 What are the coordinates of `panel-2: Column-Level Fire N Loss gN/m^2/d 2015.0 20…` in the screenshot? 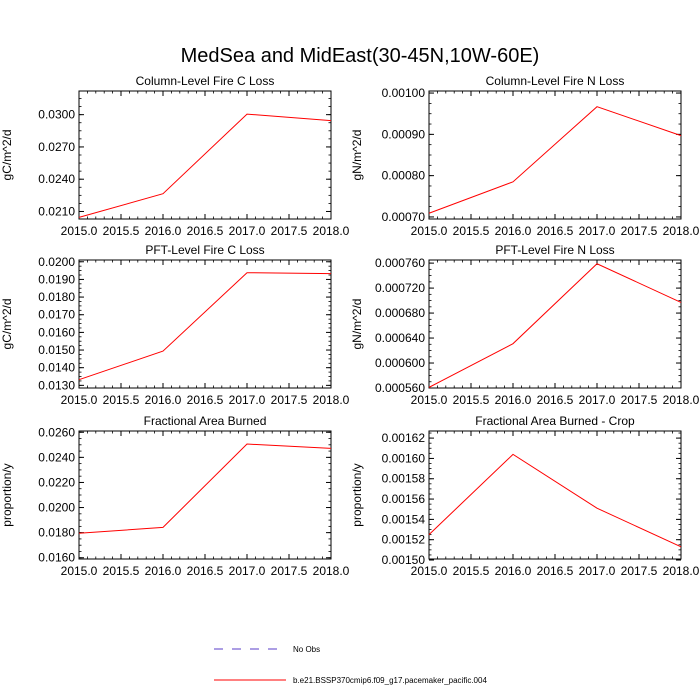 It's located at (525, 156).